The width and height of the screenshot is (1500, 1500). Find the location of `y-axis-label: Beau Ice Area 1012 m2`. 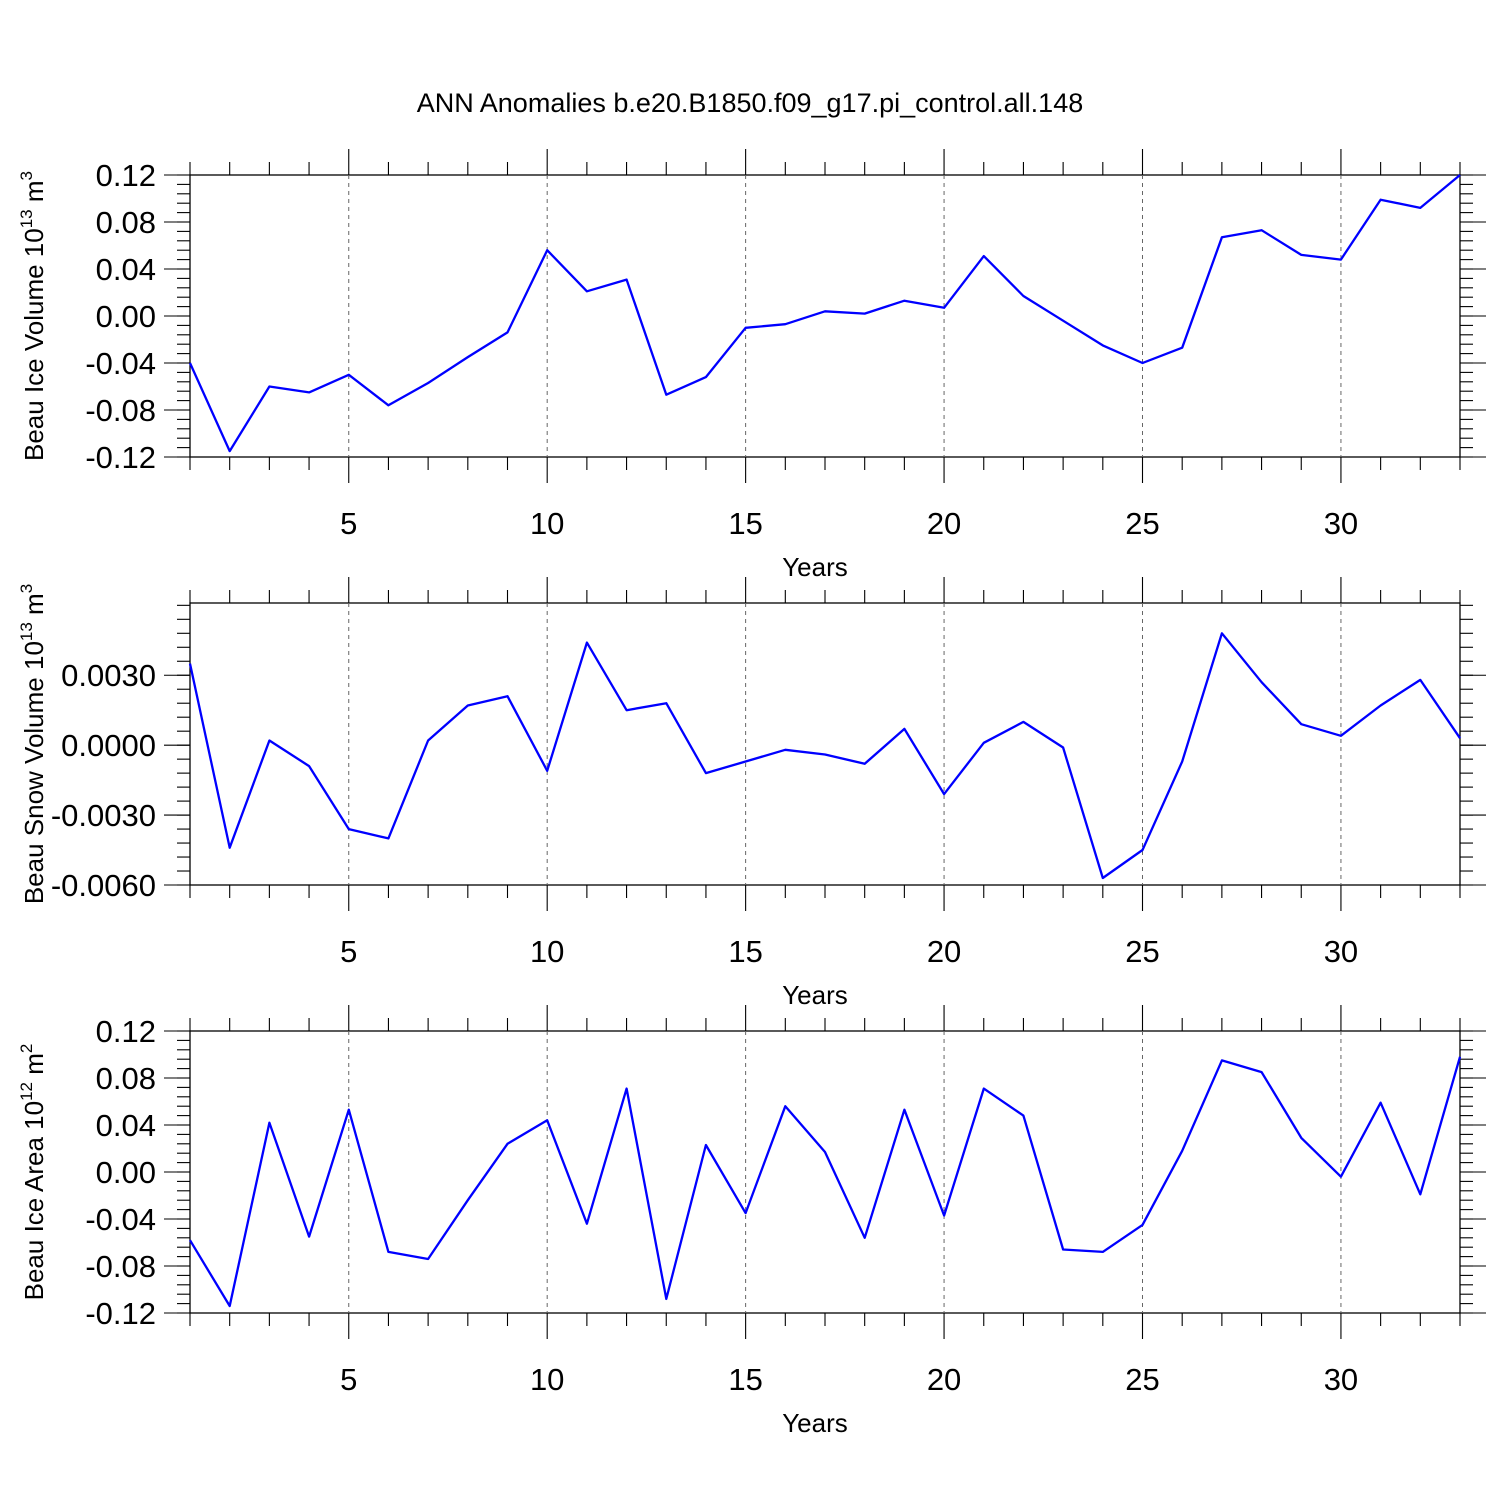

y-axis-label: Beau Ice Area 1012 m2 is located at coordinates (33, 1172).